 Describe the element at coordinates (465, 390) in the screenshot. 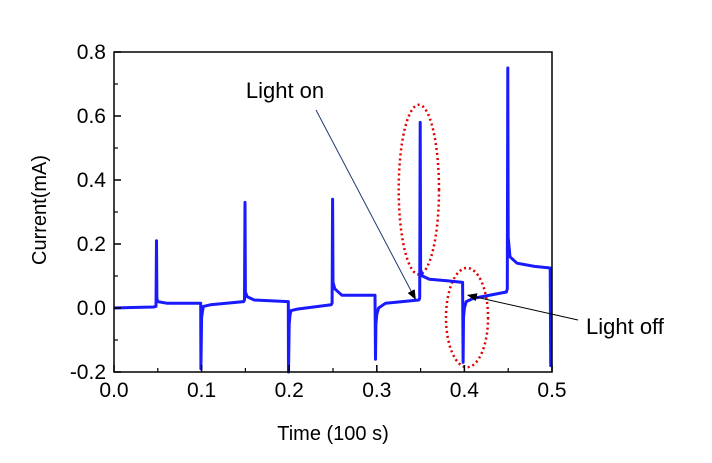

I see `x-tick-label: 0.4` at that location.